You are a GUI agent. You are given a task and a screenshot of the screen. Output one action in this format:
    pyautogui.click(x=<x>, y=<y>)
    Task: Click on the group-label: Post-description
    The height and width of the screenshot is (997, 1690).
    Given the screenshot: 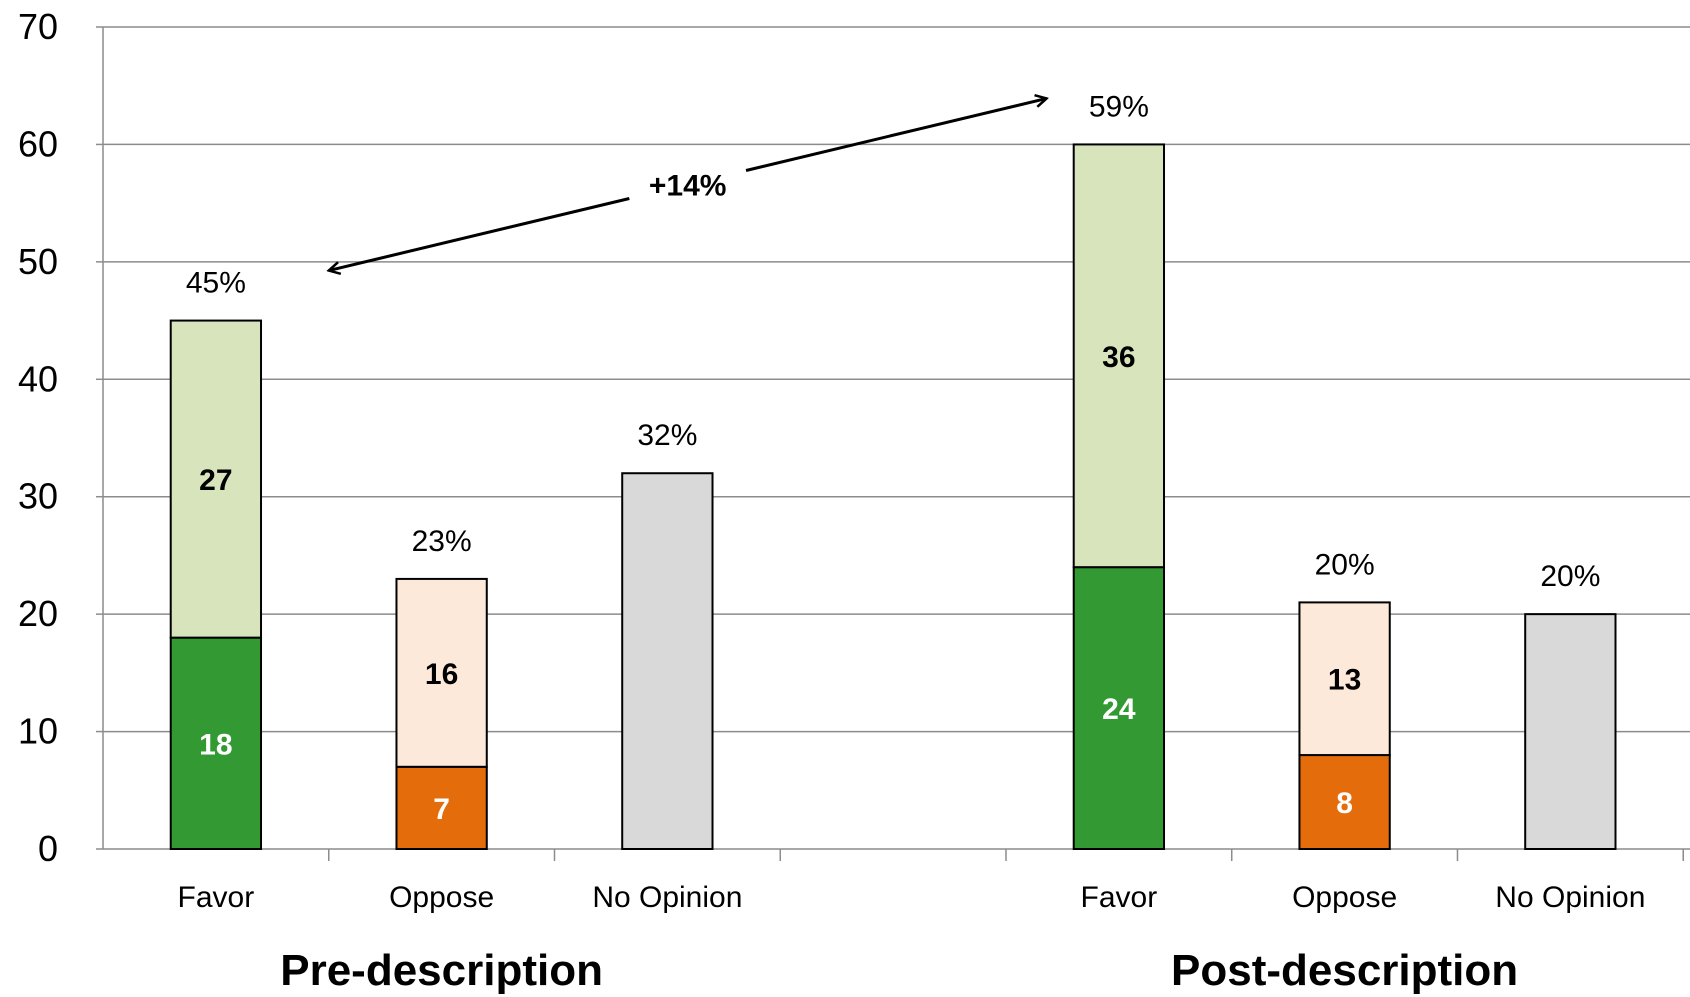 What is the action you would take?
    pyautogui.click(x=1344, y=970)
    